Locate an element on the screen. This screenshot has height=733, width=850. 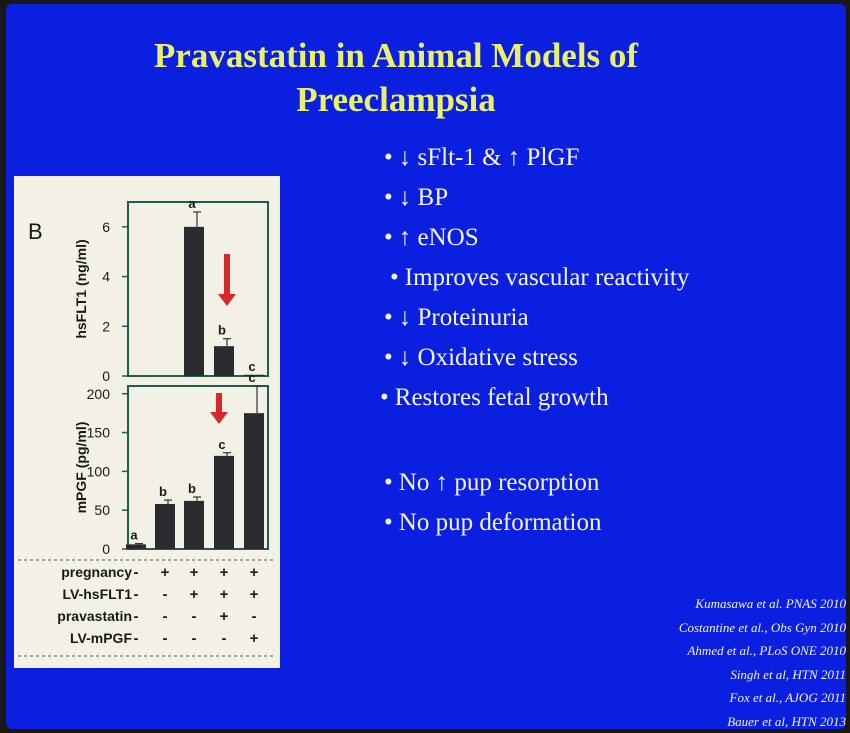
bullet-item: •No pup deformation is located at coordinates (493, 523).